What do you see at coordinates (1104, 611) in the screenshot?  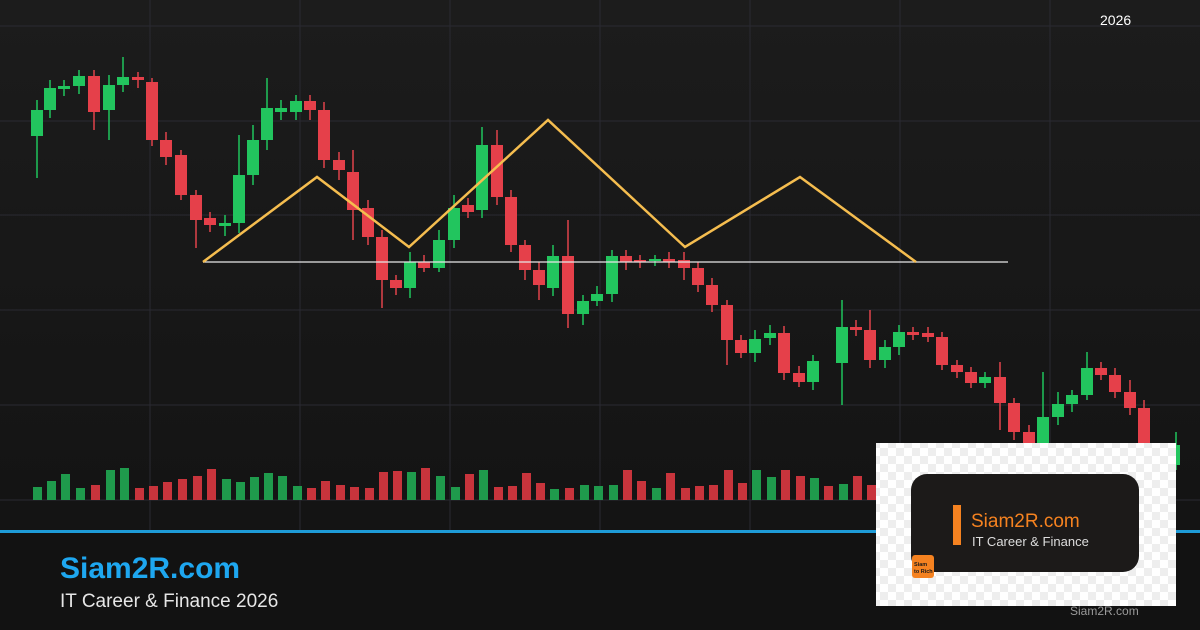 I see `watermark: Siam2R.com` at bounding box center [1104, 611].